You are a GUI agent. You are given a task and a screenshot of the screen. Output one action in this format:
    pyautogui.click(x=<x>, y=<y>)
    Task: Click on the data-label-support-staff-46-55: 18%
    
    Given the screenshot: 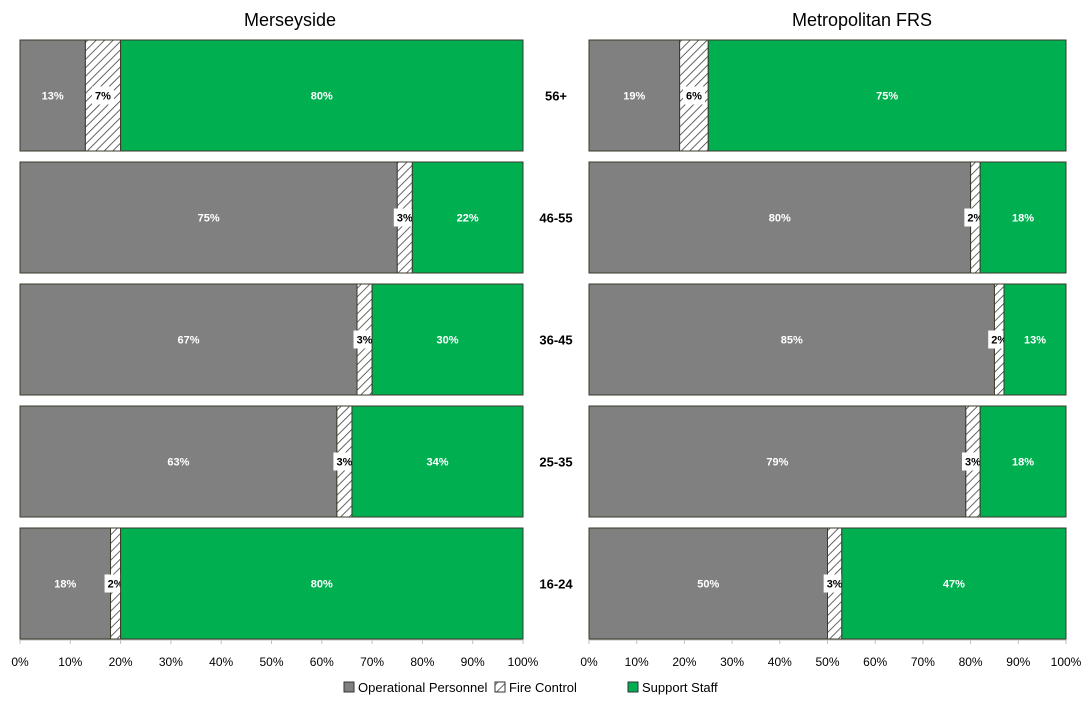 What is the action you would take?
    pyautogui.click(x=1023, y=219)
    